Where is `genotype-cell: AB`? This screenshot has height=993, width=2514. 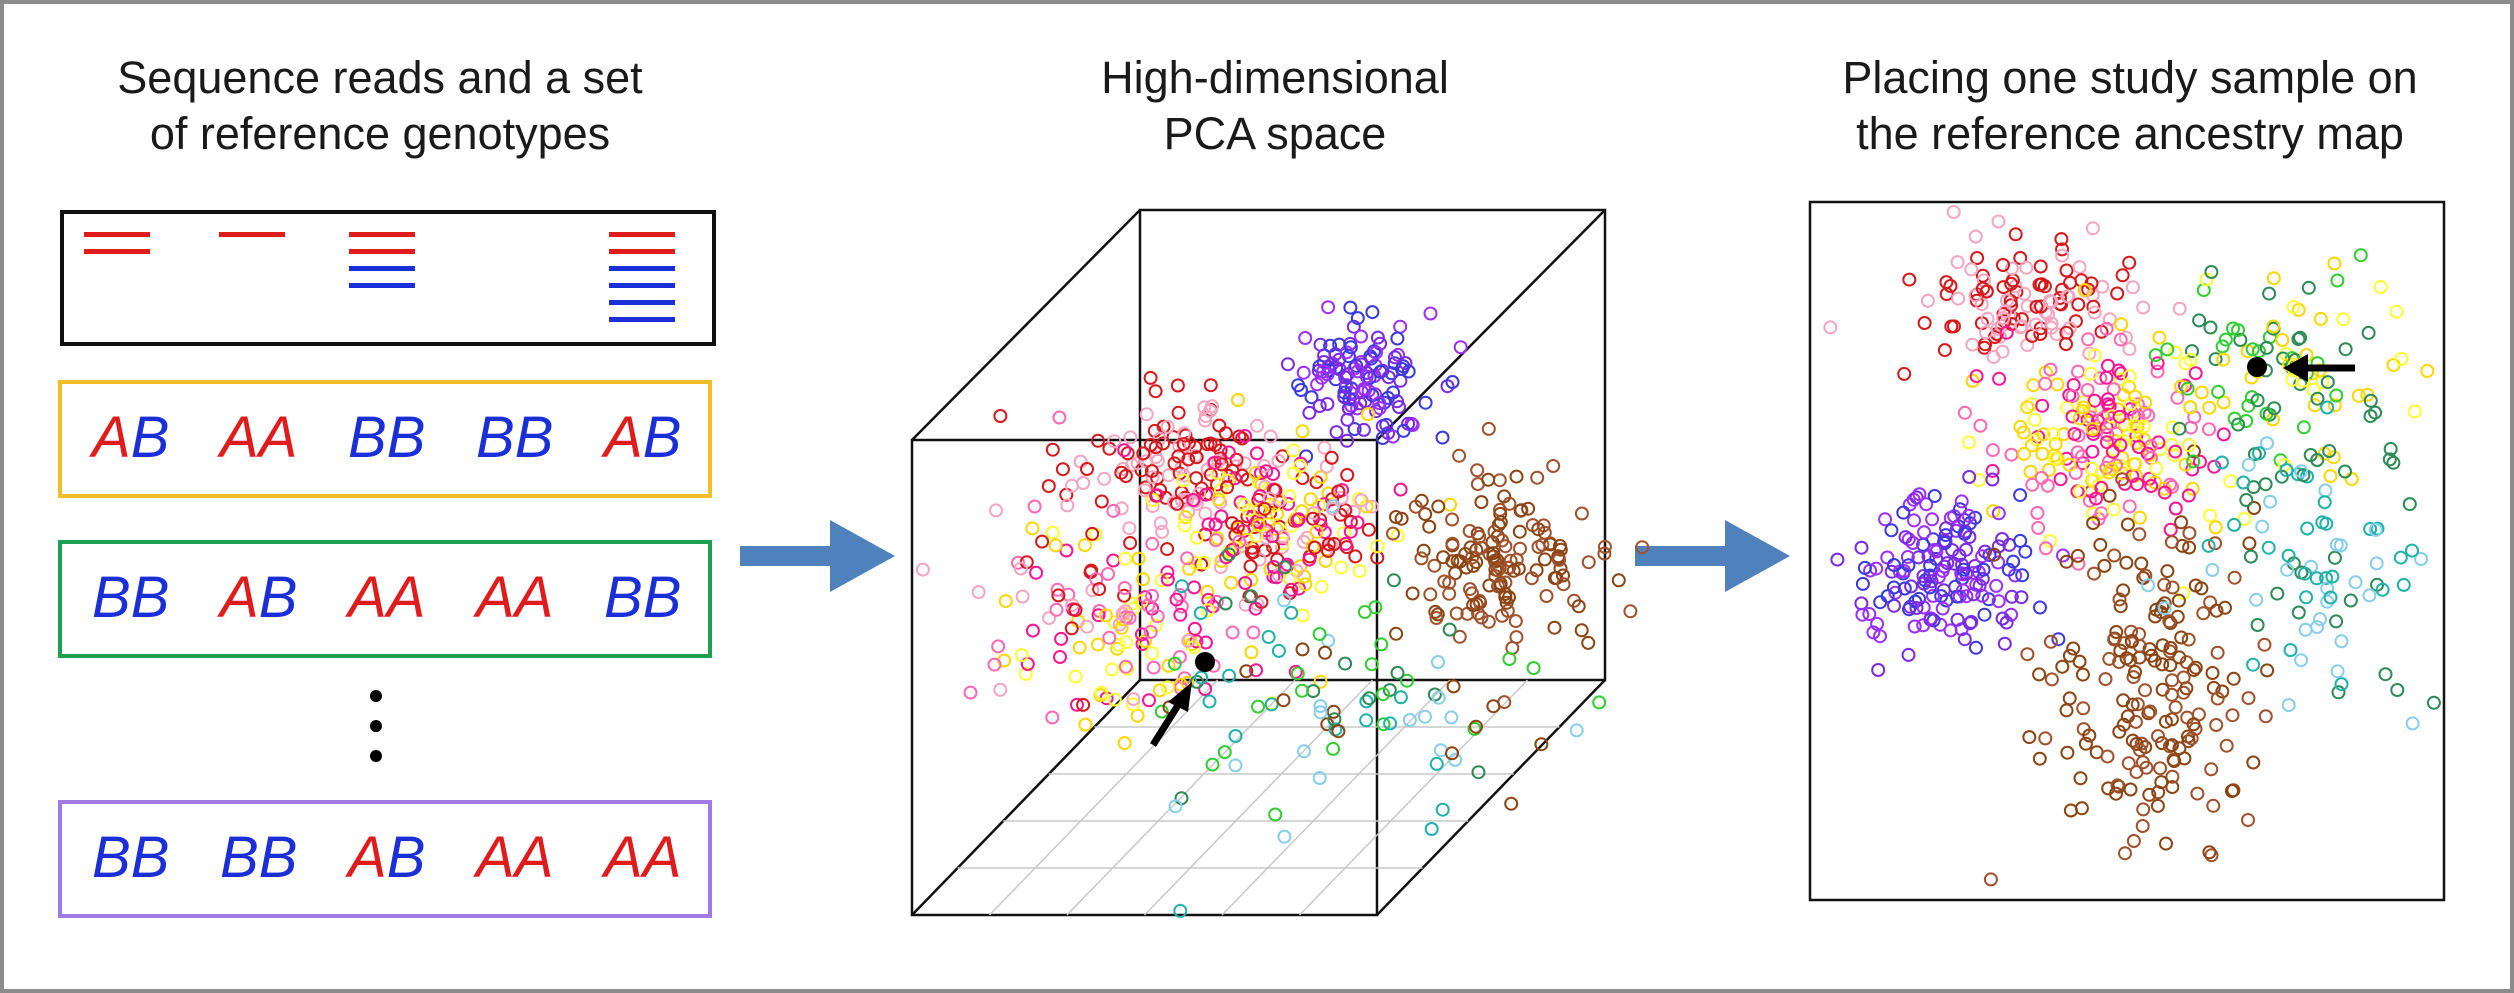
genotype-cell: AB is located at coordinates (642, 437).